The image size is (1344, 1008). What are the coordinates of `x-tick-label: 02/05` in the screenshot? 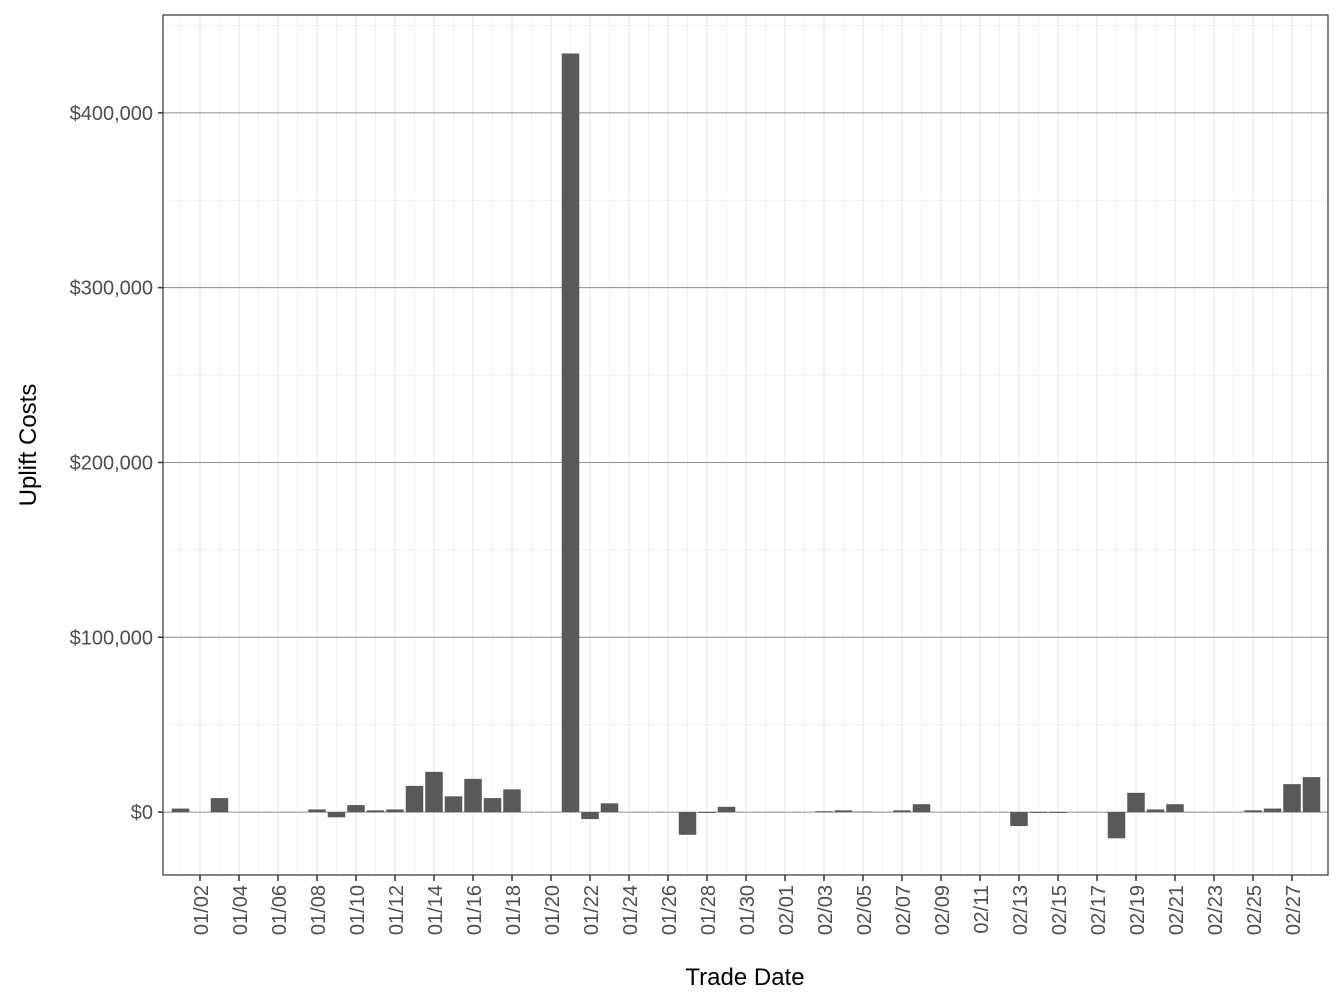 It's located at (865, 910).